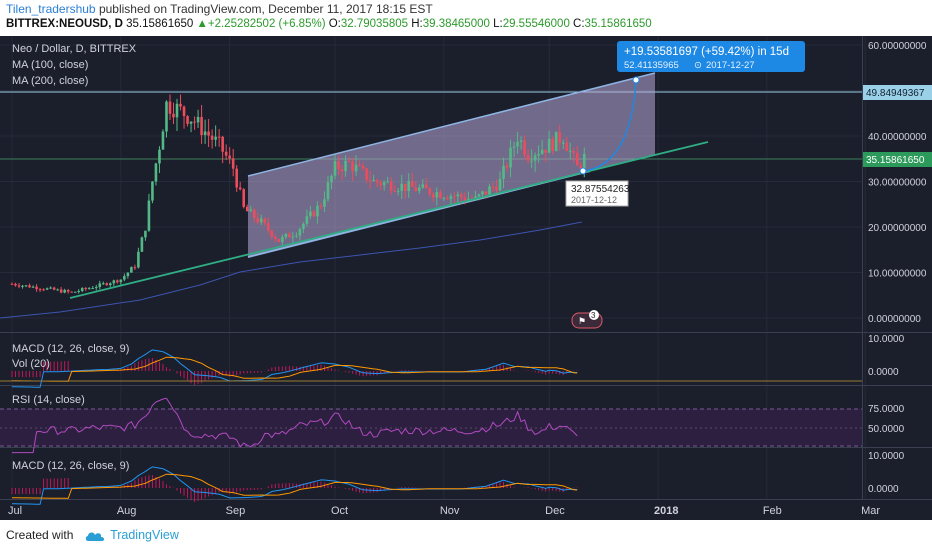 This screenshot has height=550, width=932. Describe the element at coordinates (294, 368) in the screenshot. I see `macd-line` at that location.